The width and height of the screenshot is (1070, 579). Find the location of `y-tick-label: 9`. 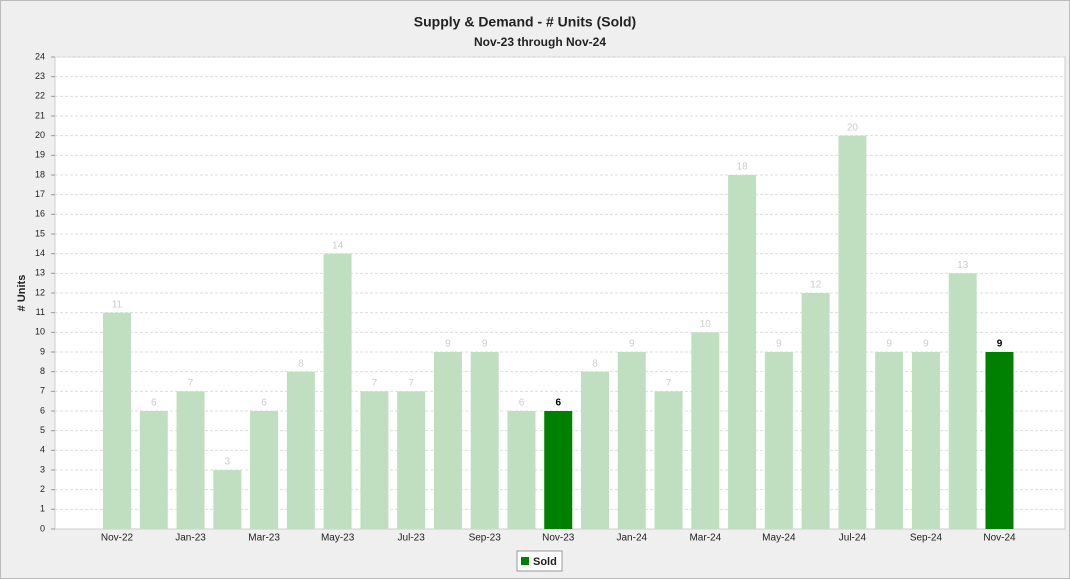

y-tick-label: 9 is located at coordinates (42, 351).